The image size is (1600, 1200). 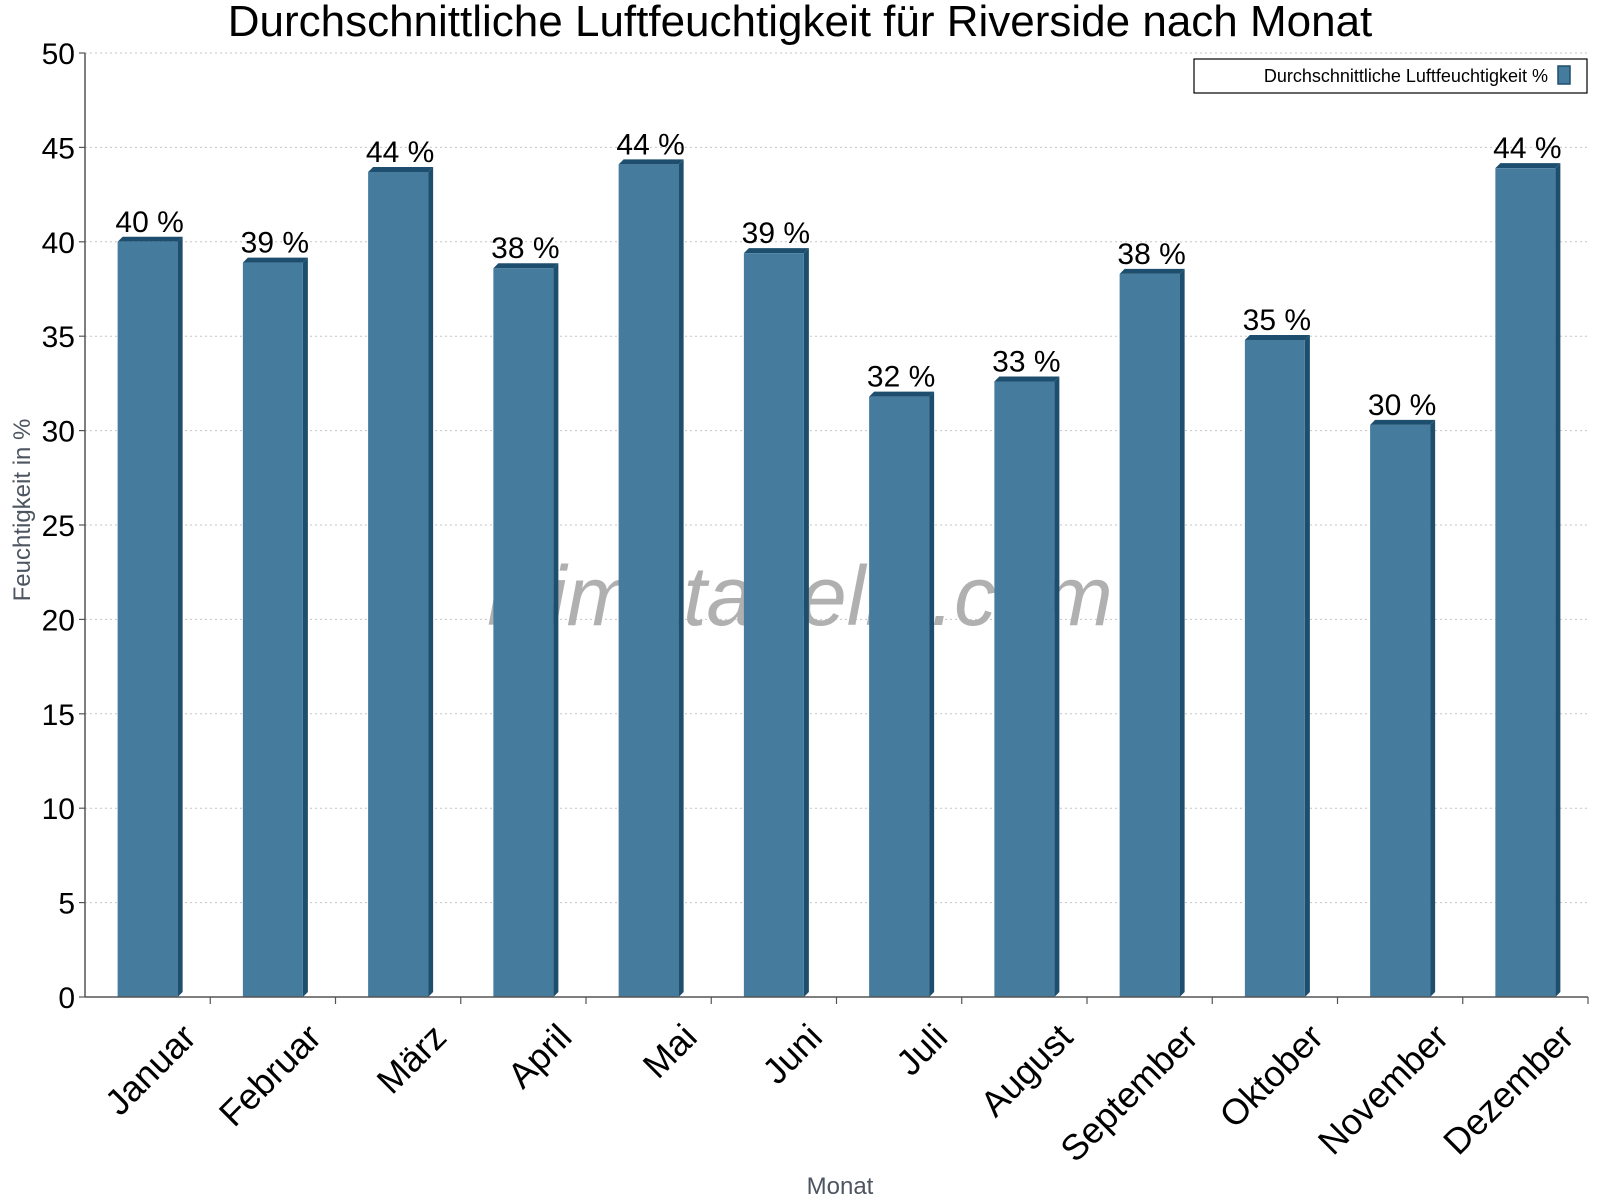 What do you see at coordinates (1383, 1089) in the screenshot?
I see `xtick-label: November` at bounding box center [1383, 1089].